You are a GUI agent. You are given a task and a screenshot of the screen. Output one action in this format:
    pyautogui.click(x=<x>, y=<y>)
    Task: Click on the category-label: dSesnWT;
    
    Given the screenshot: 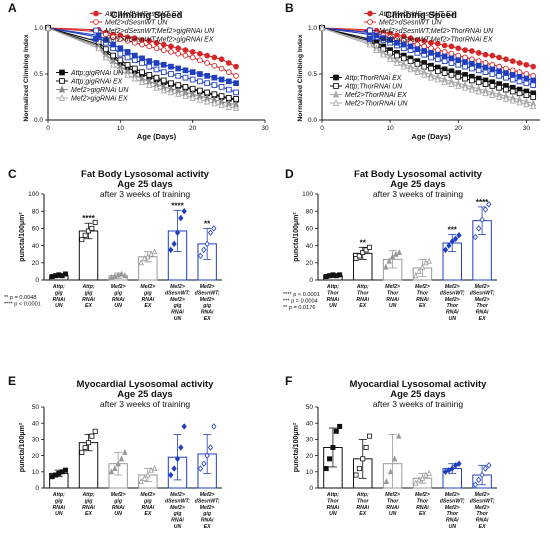 What is the action you would take?
    pyautogui.click(x=452, y=293)
    